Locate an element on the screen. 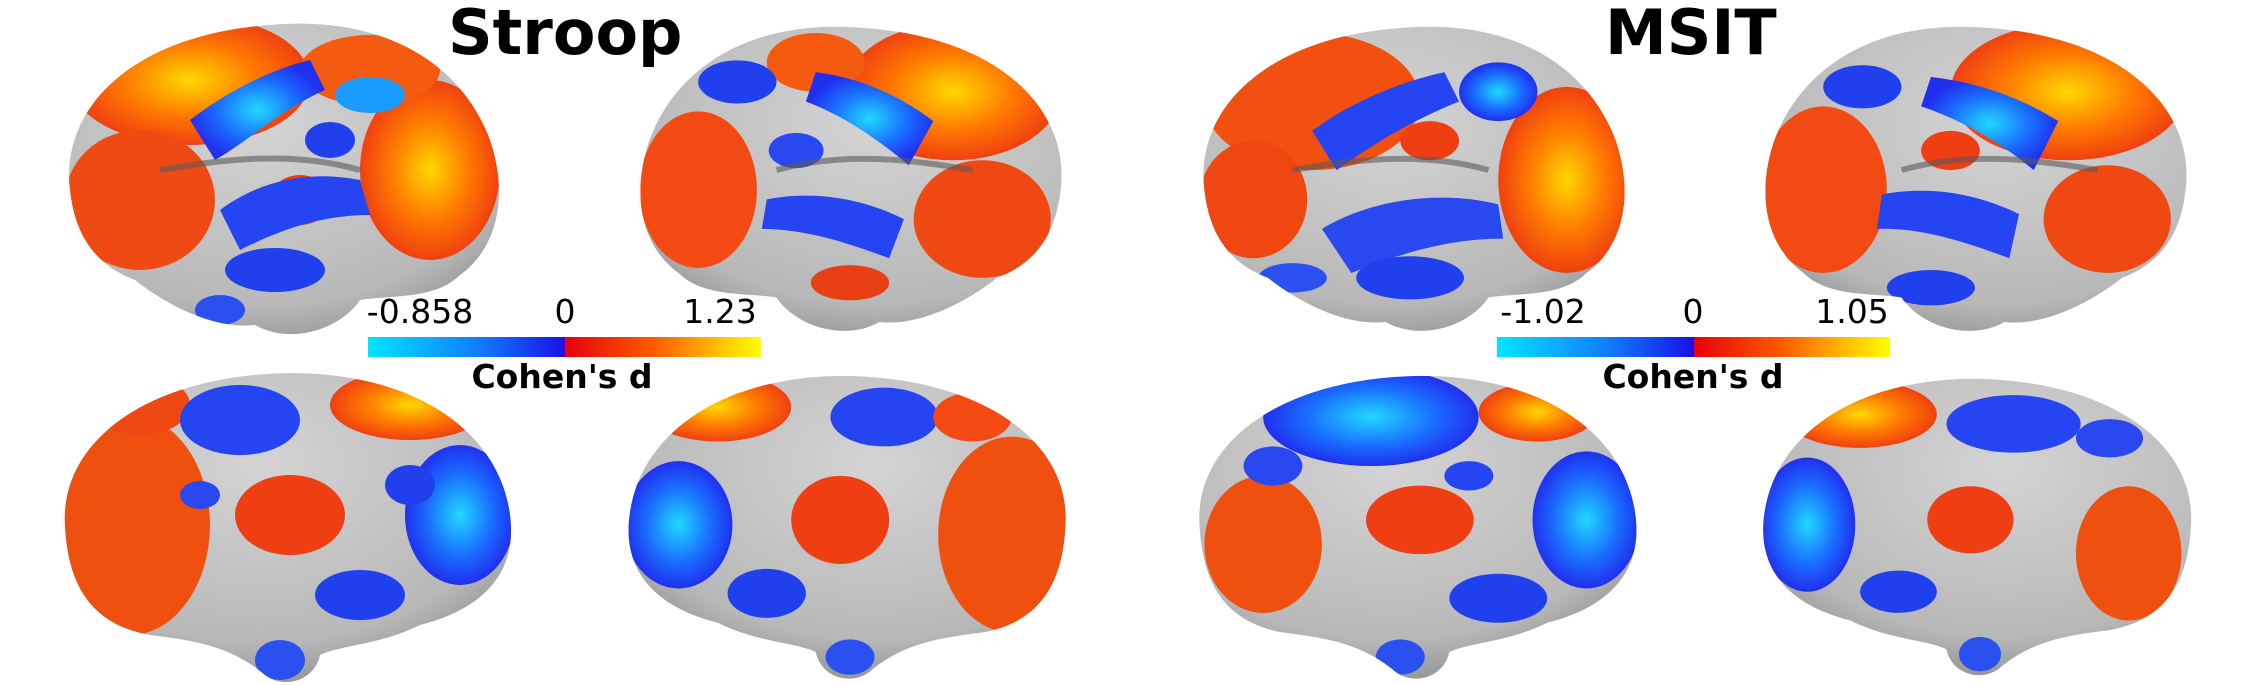  colorbar-max-label: 1.05 is located at coordinates (1852, 311).